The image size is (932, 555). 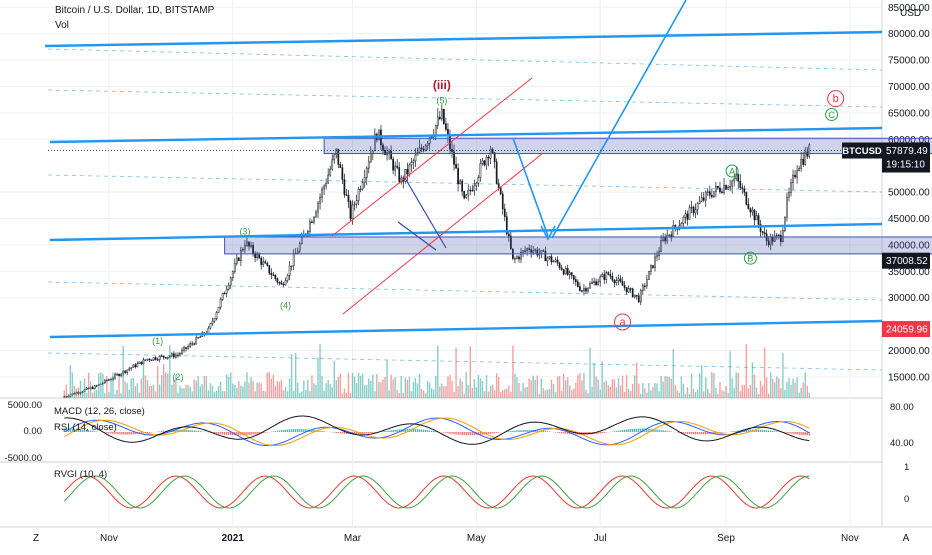 What do you see at coordinates (909, 34) in the screenshot?
I see `price-tick-label: 80000.00` at bounding box center [909, 34].